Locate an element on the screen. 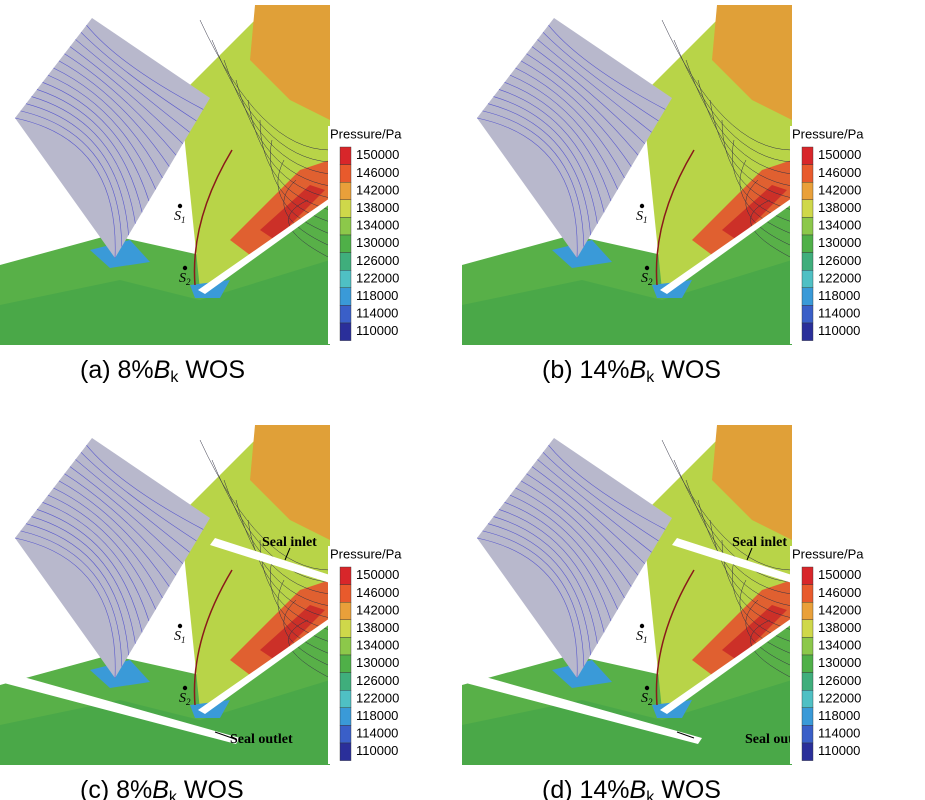 Image resolution: width=925 pixels, height=800 pixels. legend-value: 150000 is located at coordinates (377, 574).